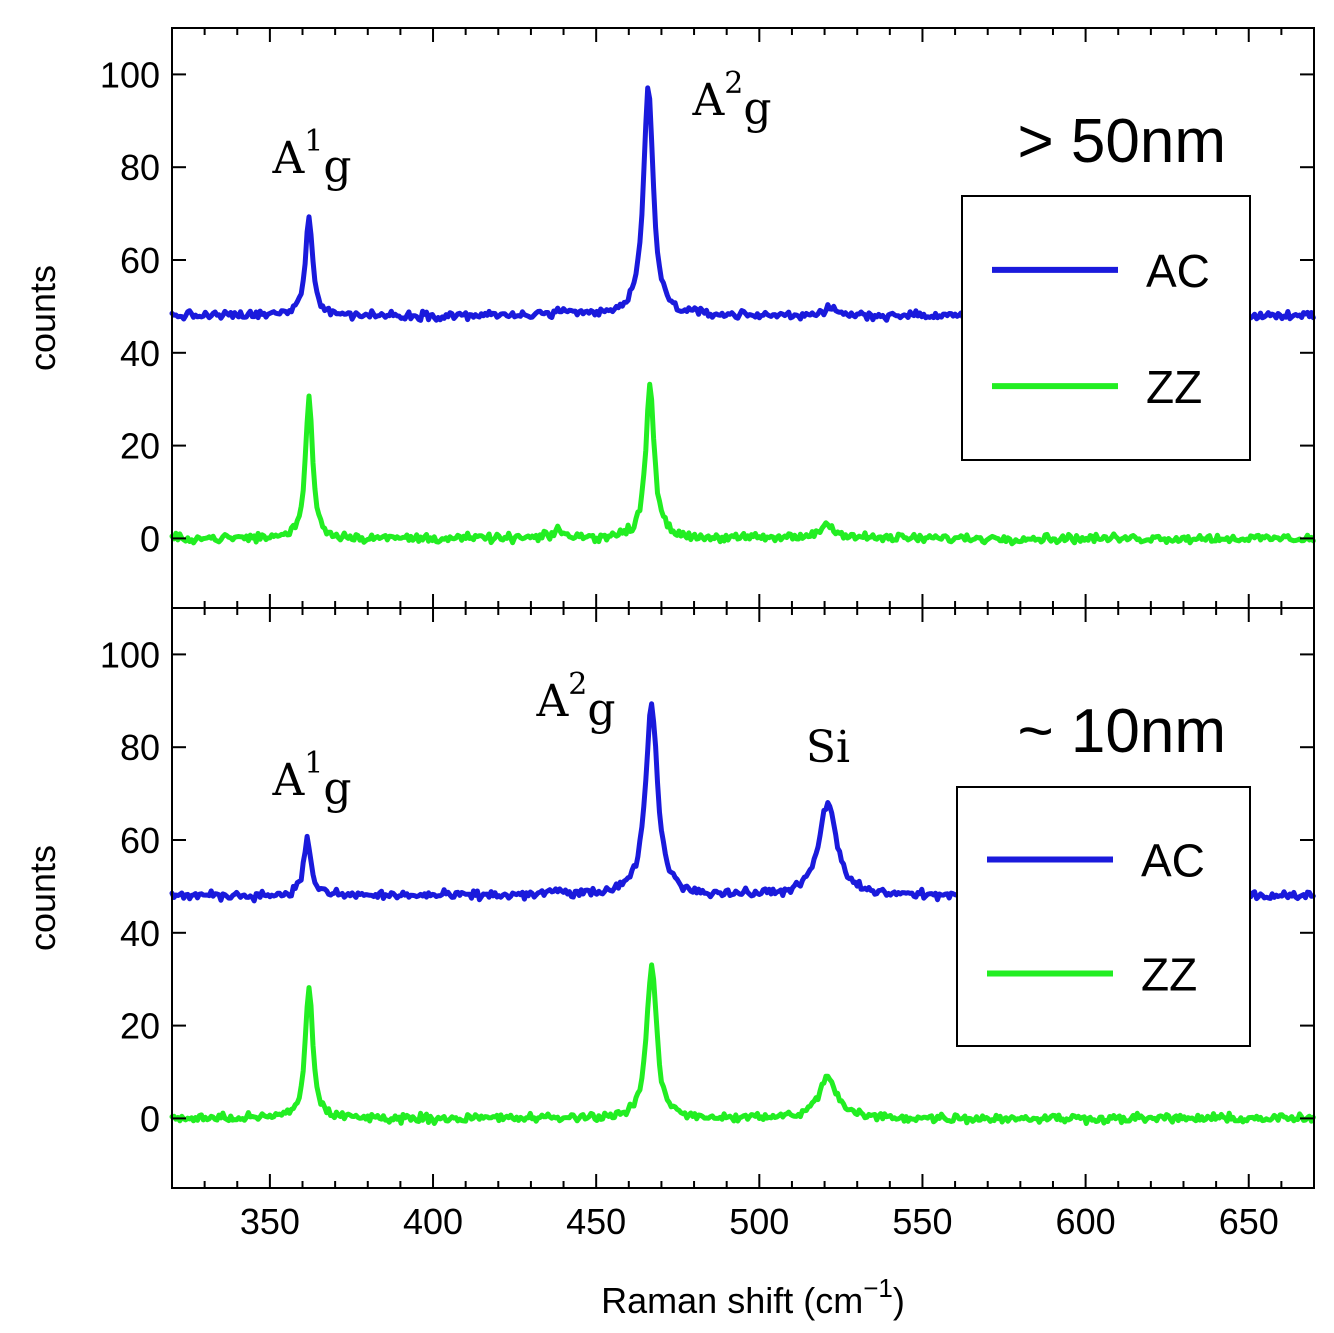 Image resolution: width=1334 pixels, height=1333 pixels. What do you see at coordinates (1121, 141) in the screenshot?
I see `panel-thickness-label: > 50nm` at bounding box center [1121, 141].